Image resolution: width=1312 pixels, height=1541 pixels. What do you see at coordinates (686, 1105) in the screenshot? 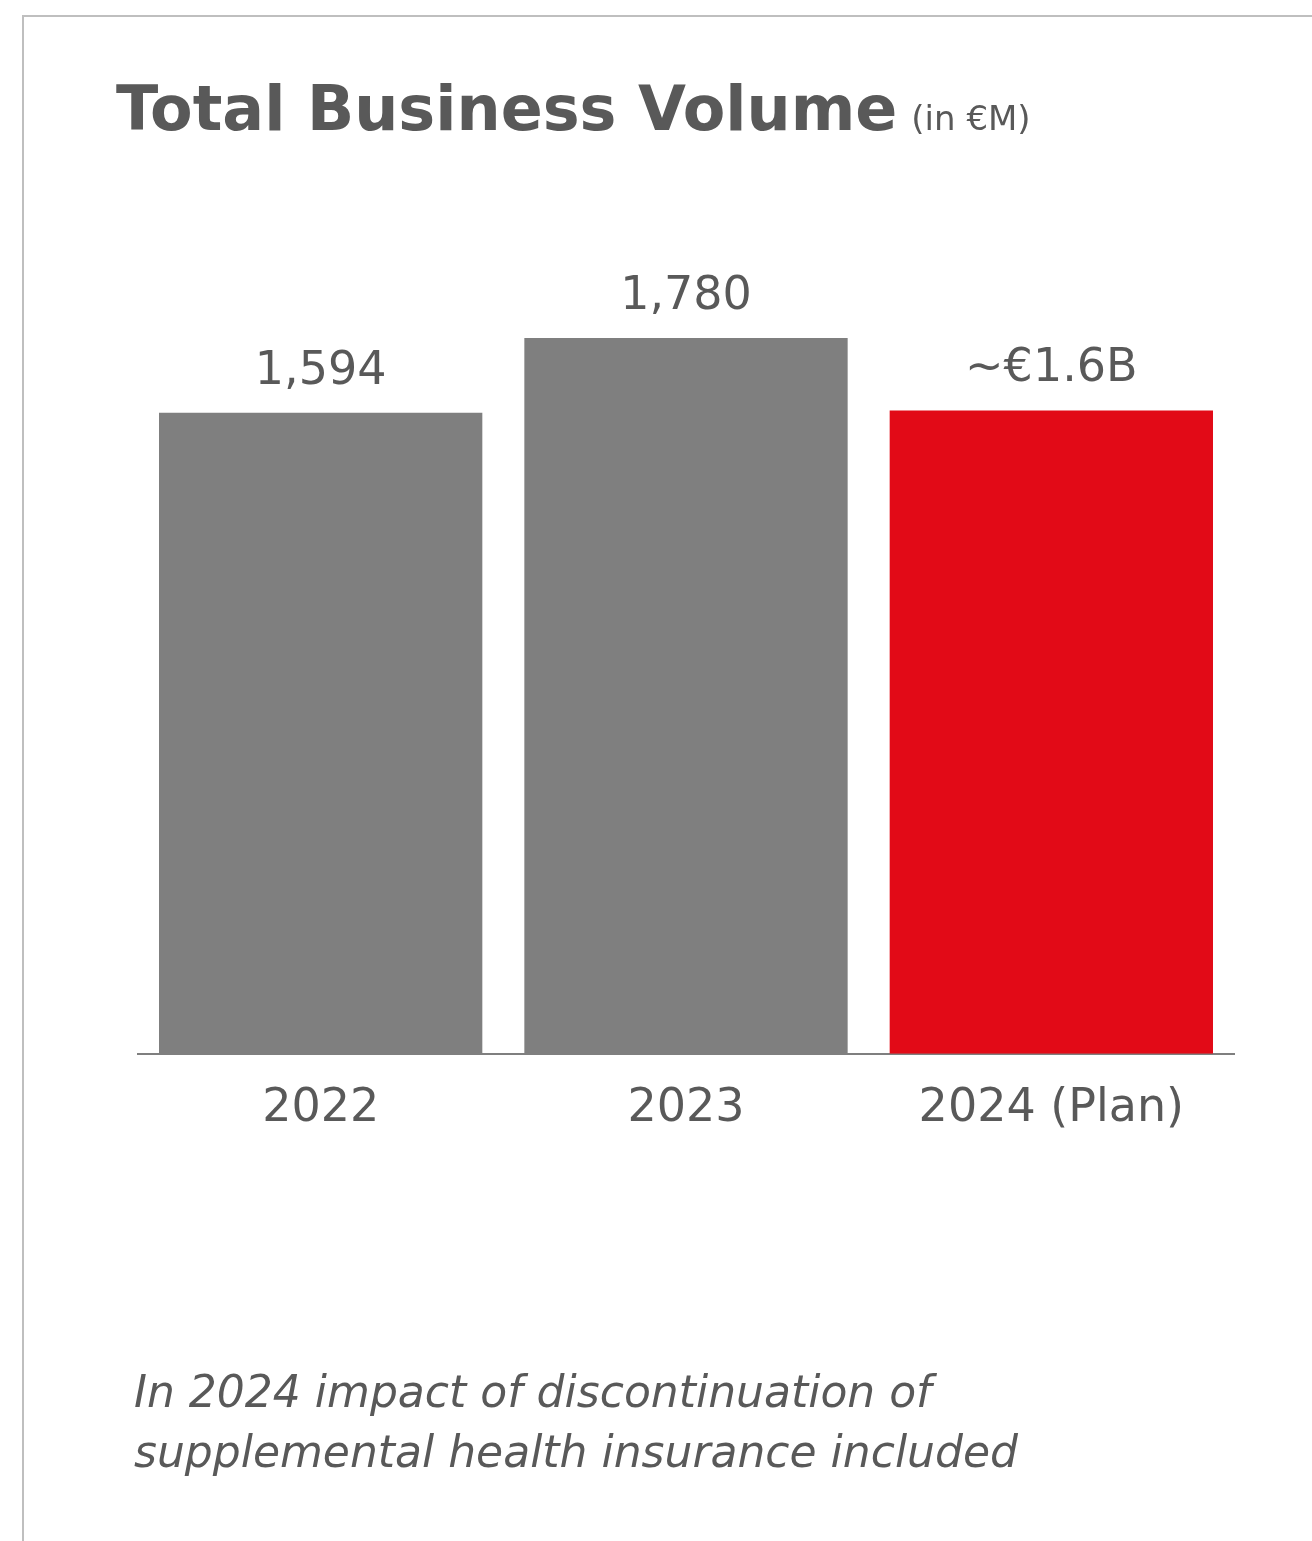
I see `x-tick-label: 2023` at bounding box center [686, 1105].